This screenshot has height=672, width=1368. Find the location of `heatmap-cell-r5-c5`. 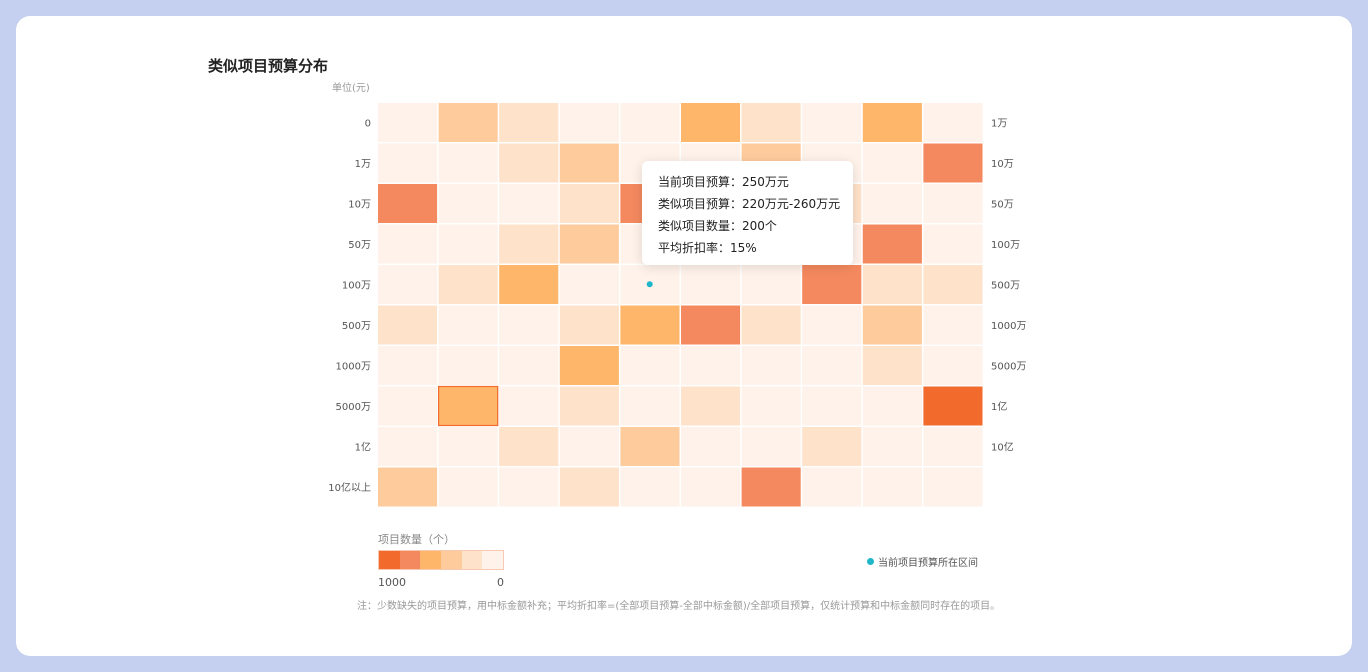

heatmap-cell-r5-c5 is located at coordinates (711, 325).